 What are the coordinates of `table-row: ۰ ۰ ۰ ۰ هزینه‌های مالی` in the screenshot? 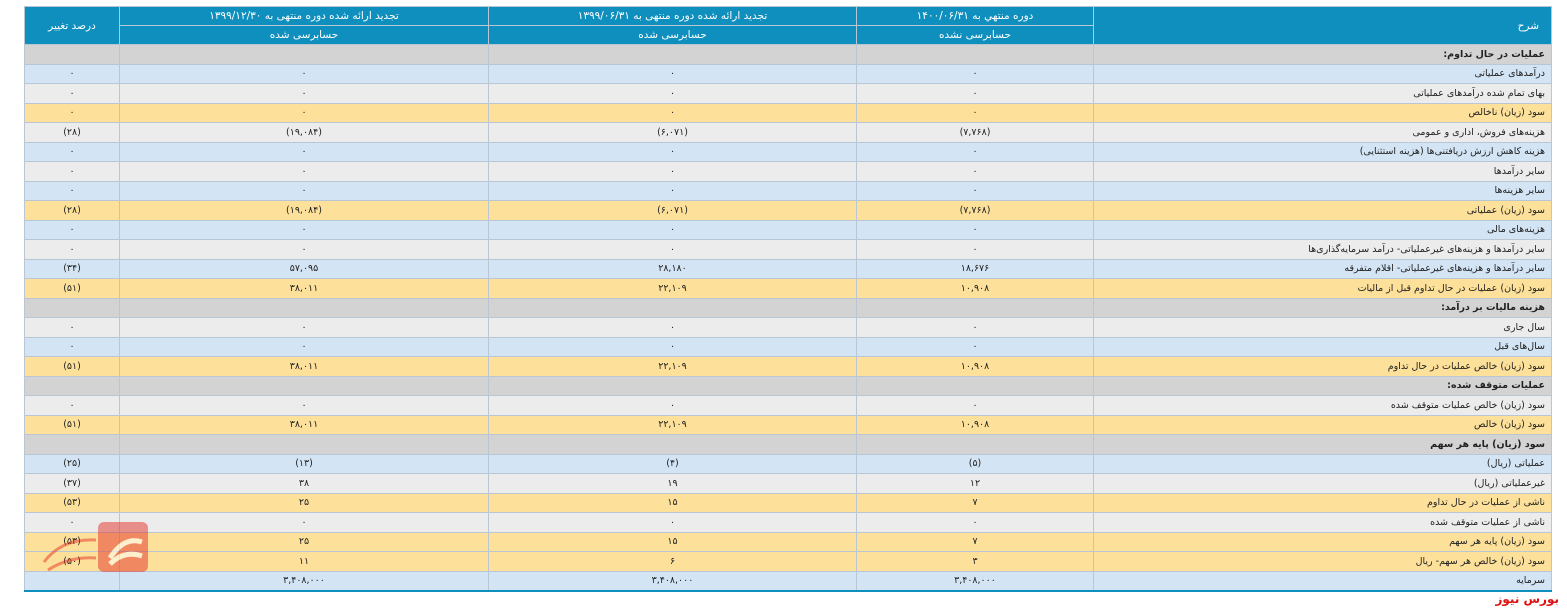 It's located at (788, 229).